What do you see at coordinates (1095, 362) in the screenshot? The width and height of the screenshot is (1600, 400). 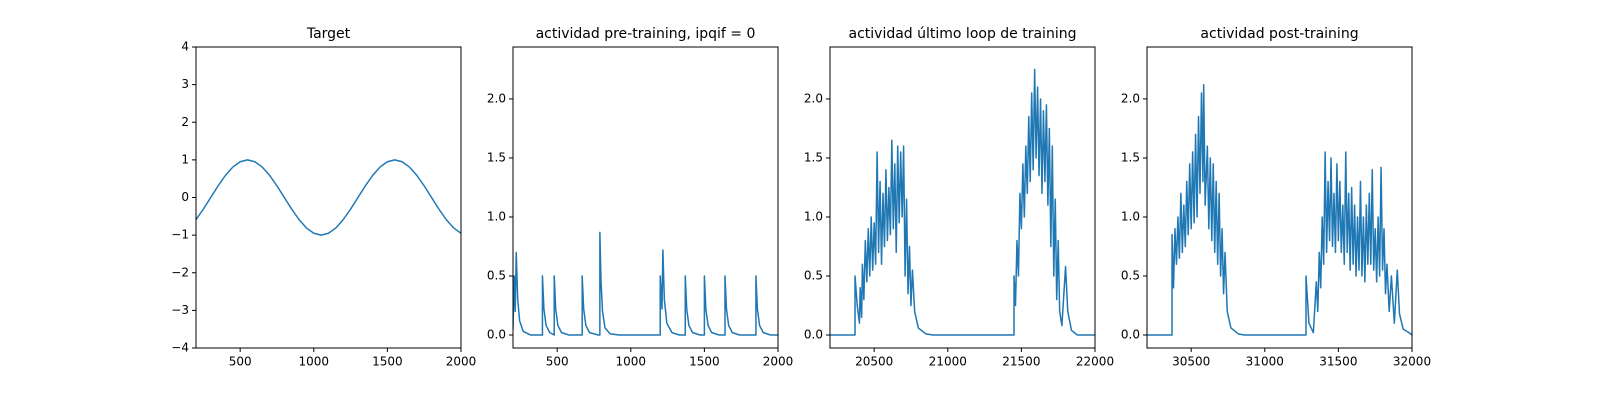 I see `x-tick-label: 22000` at bounding box center [1095, 362].